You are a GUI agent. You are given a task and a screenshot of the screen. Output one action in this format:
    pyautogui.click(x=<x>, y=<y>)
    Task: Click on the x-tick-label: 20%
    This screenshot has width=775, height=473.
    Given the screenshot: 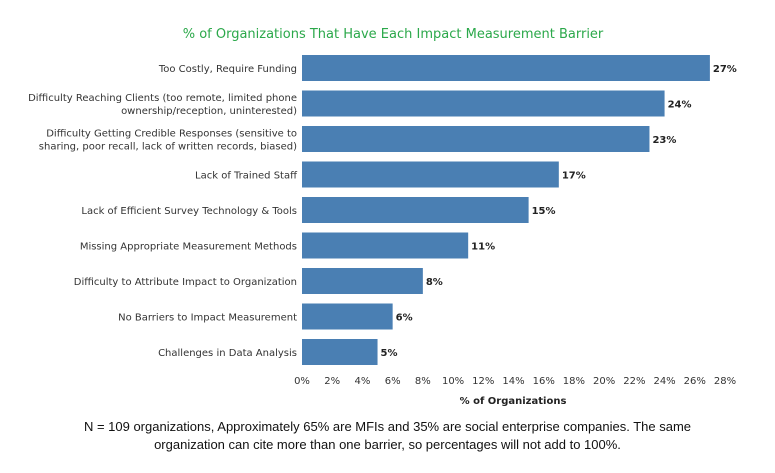 What is the action you would take?
    pyautogui.click(x=604, y=381)
    